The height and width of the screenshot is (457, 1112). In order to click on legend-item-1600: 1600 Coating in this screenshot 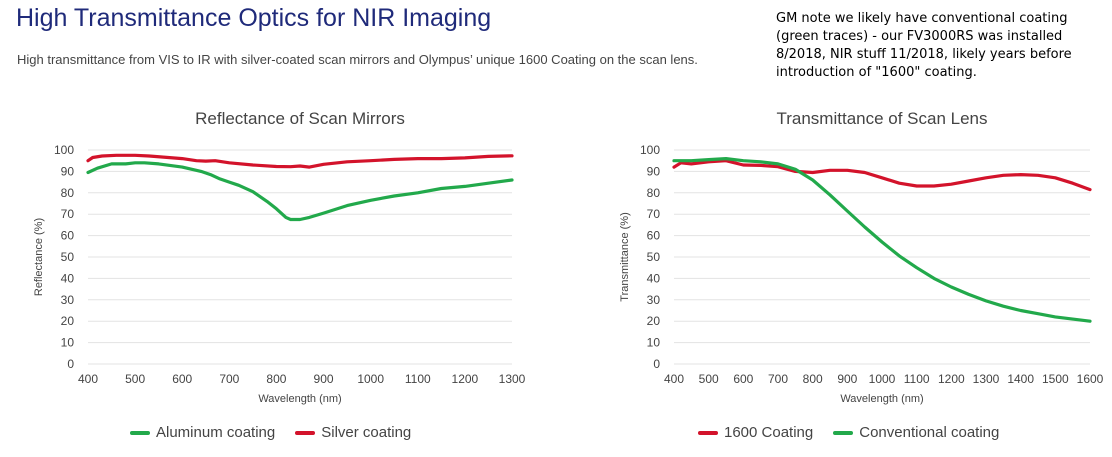, I will do `click(755, 432)`.